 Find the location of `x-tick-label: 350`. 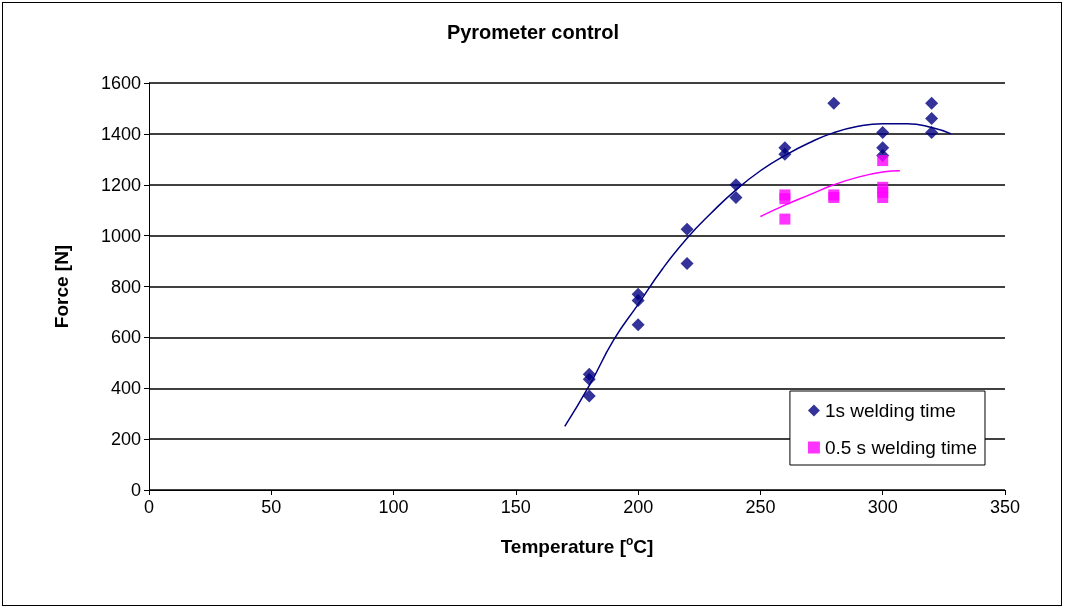

x-tick-label: 350 is located at coordinates (1005, 507).